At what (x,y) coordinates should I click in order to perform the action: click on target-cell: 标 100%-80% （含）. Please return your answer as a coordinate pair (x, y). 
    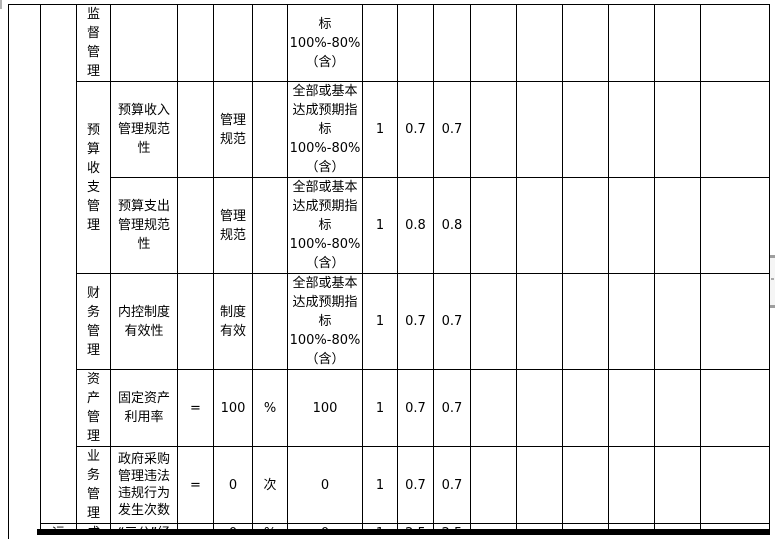
    Looking at the image, I should click on (325, 43).